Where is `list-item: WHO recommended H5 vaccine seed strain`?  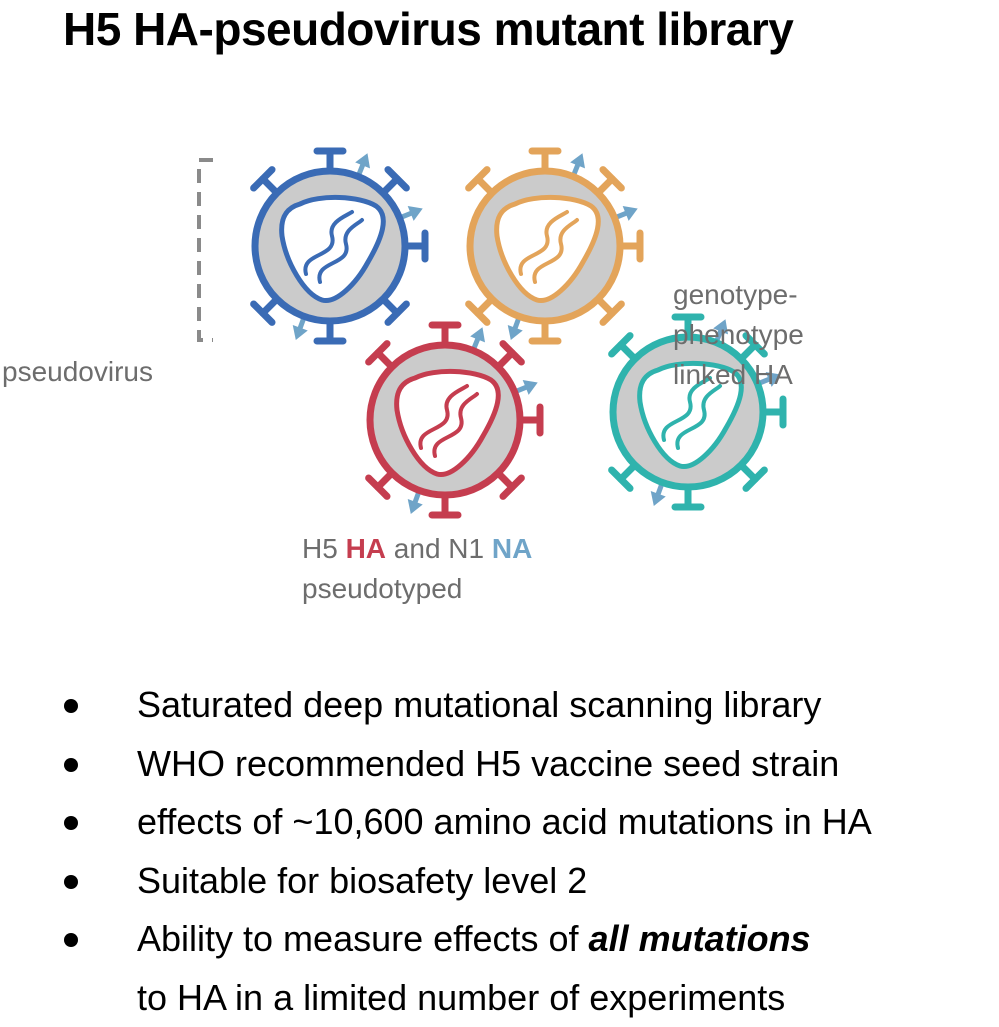 list-item: WHO recommended H5 vaccine seed strain is located at coordinates (499, 764).